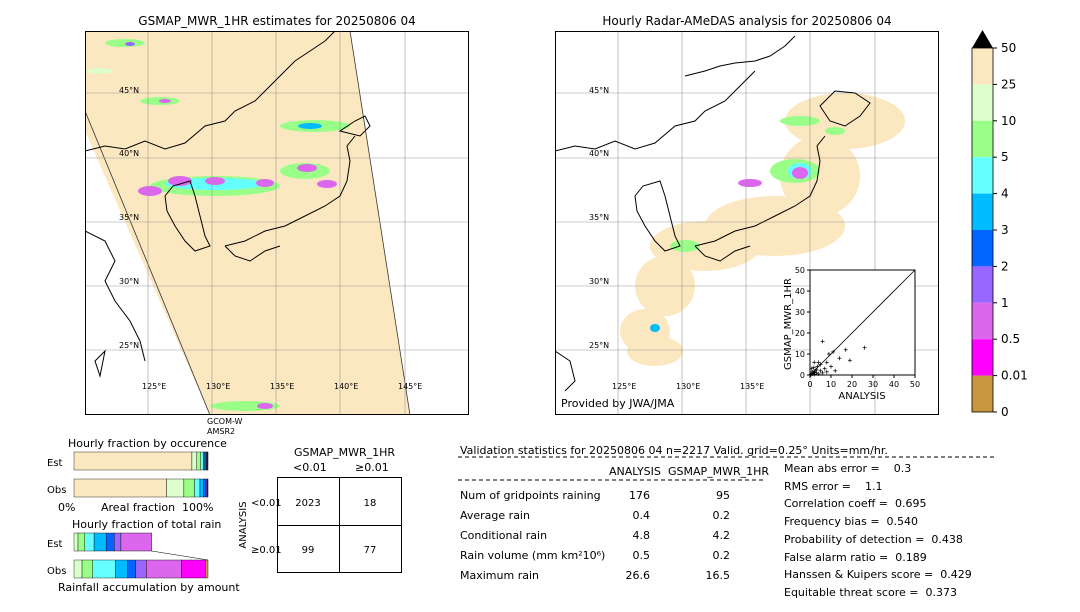 This screenshot has width=1080, height=612. Describe the element at coordinates (639, 495) in the screenshot. I see `stat-analysis-value: 176` at that location.